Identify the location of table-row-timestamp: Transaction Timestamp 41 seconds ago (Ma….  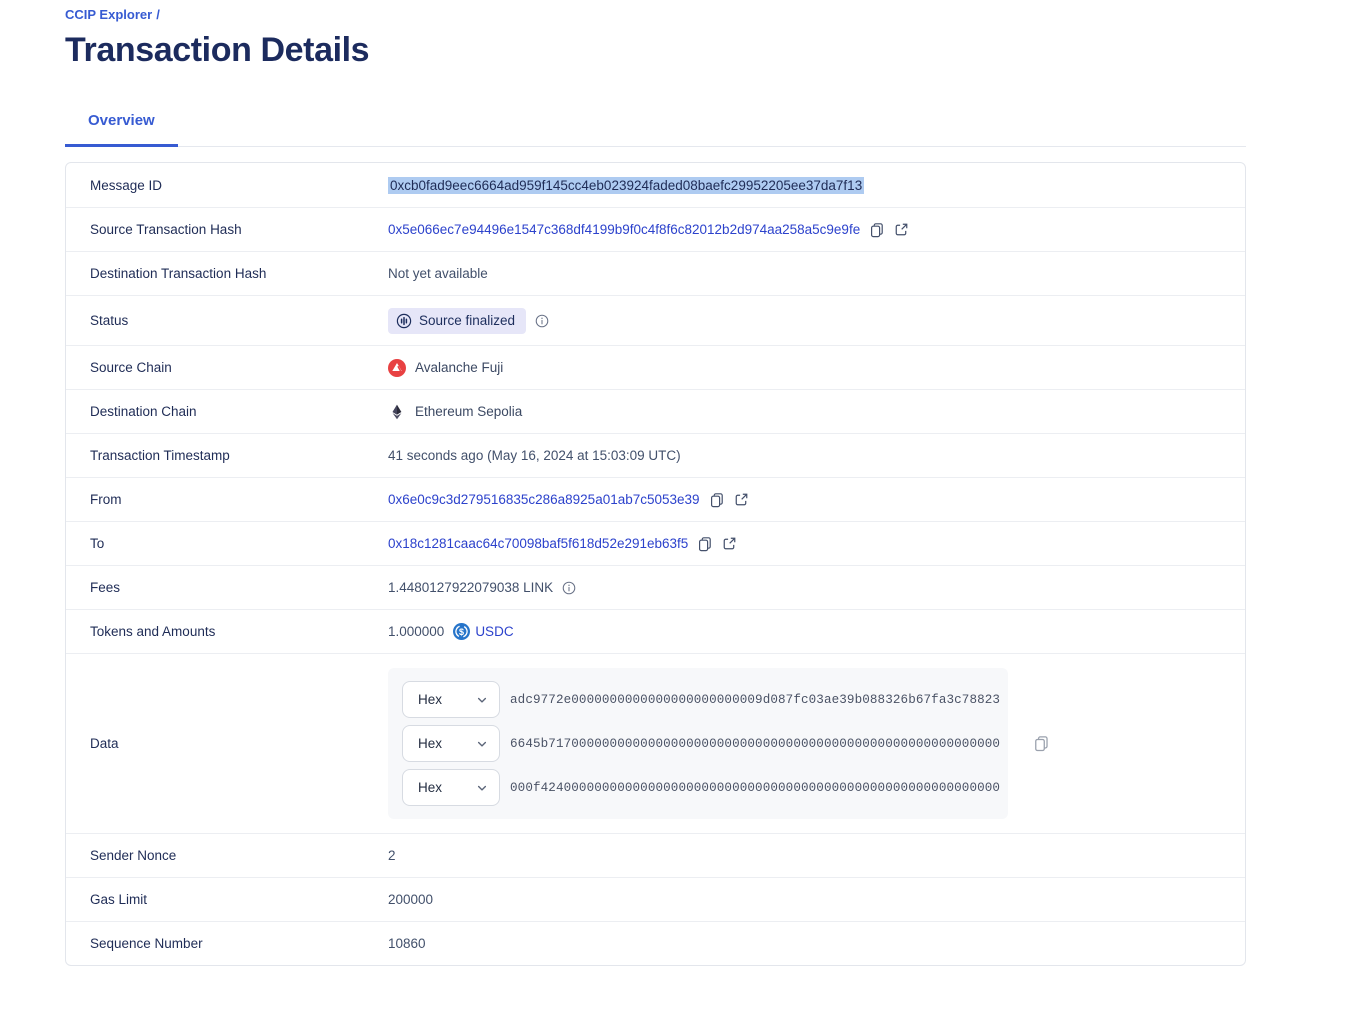
(655, 455).